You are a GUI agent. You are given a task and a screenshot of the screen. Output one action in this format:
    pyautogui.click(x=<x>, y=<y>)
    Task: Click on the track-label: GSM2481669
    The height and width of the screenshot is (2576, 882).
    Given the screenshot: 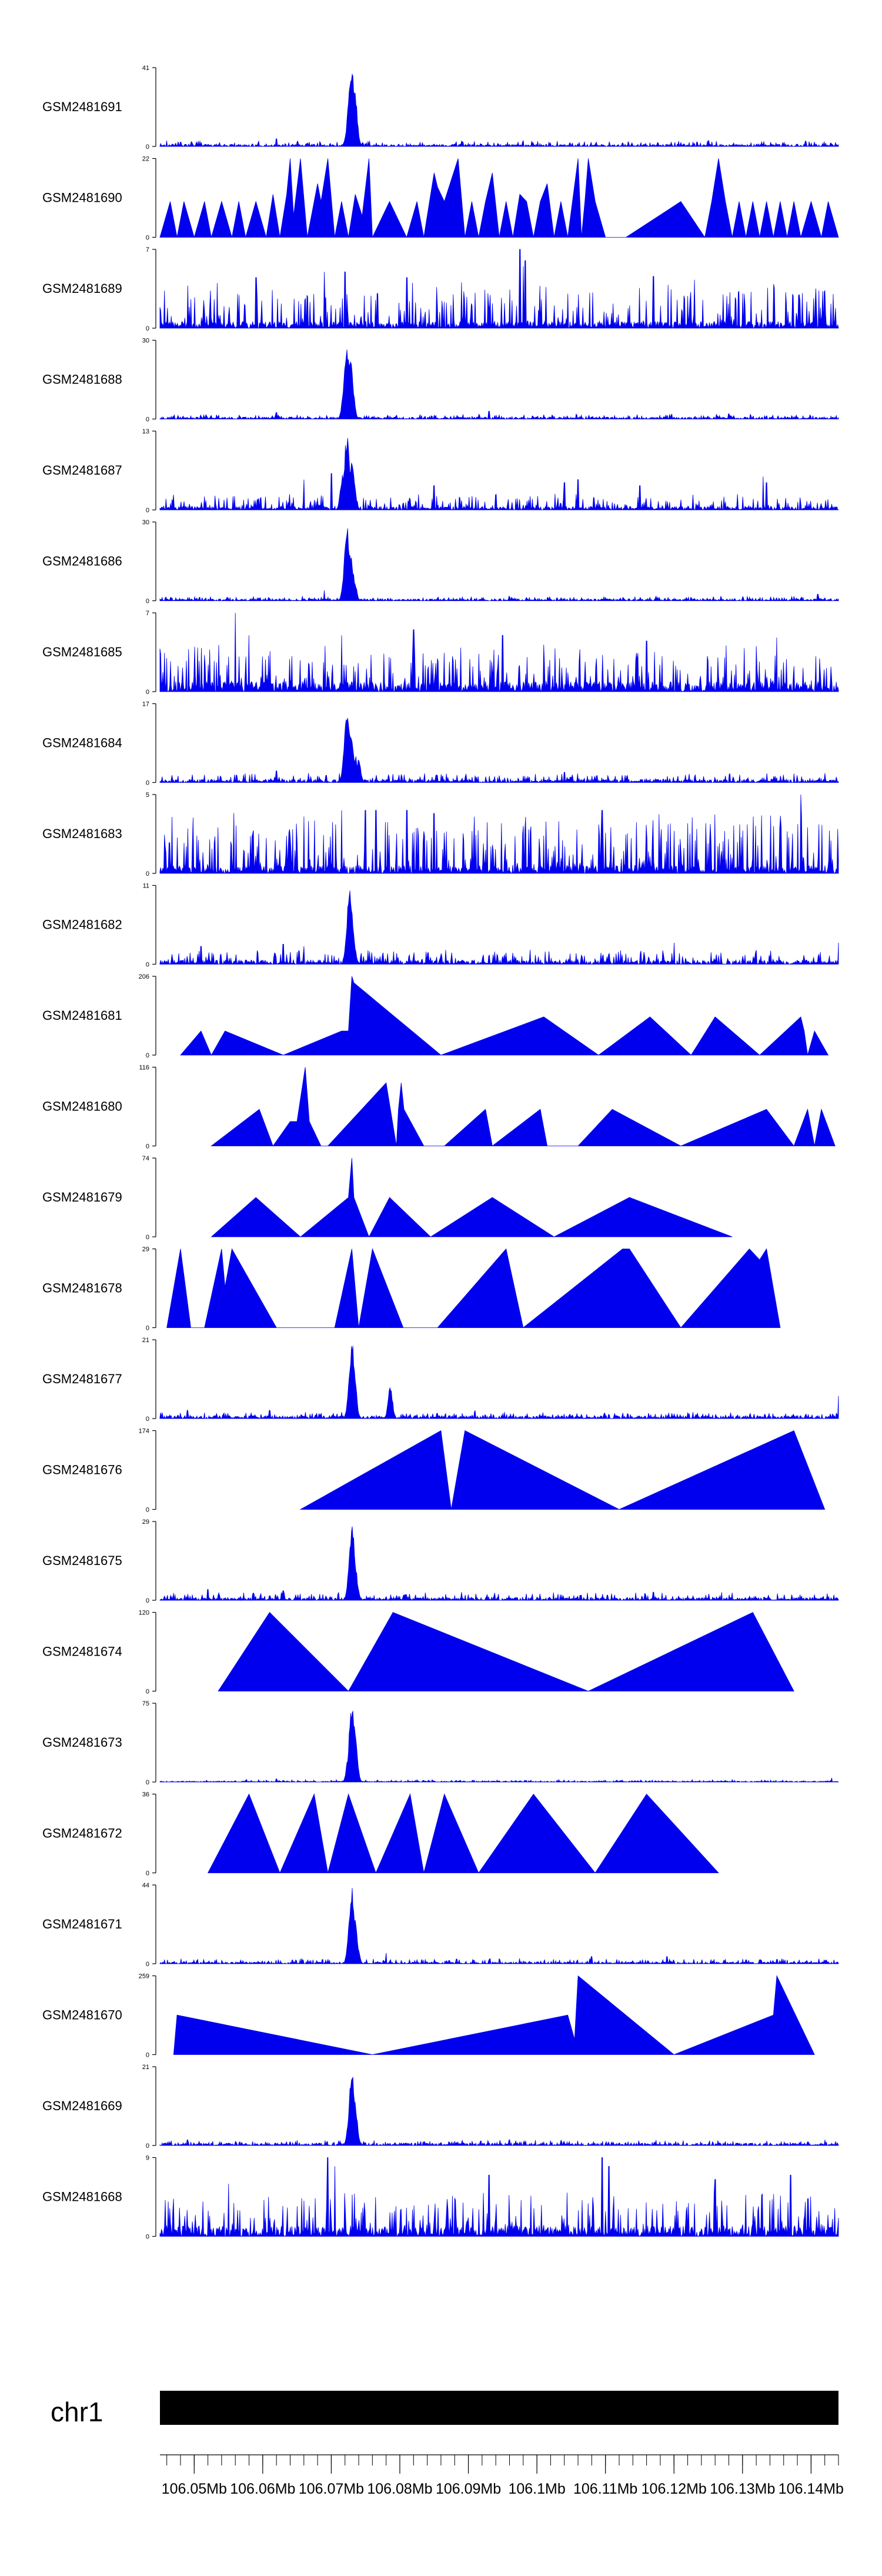 What is the action you would take?
    pyautogui.click(x=82, y=2105)
    